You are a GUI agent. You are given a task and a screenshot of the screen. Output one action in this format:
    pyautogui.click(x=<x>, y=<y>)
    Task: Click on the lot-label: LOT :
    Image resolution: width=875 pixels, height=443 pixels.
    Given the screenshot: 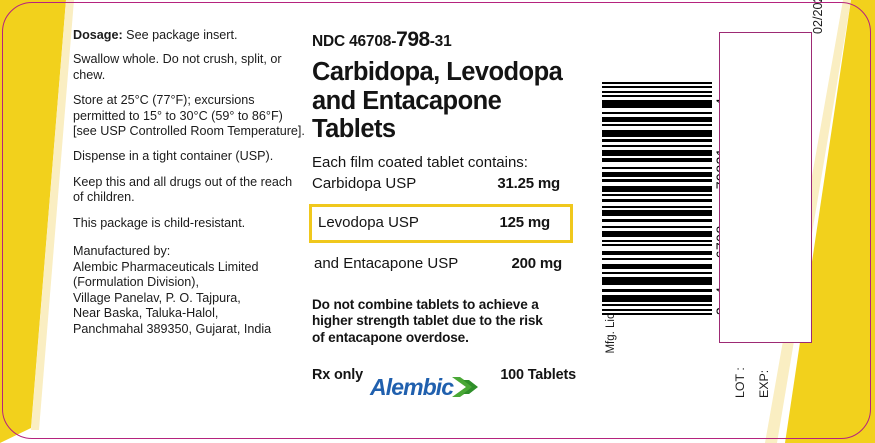 What is the action you would take?
    pyautogui.click(x=740, y=382)
    